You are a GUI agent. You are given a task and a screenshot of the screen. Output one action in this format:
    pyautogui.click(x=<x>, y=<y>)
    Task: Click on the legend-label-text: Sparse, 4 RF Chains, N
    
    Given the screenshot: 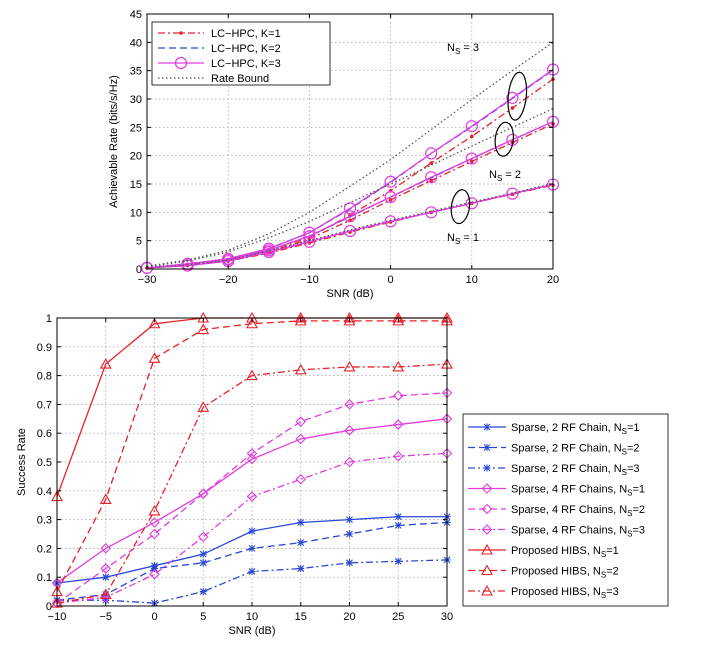 What is the action you would take?
    pyautogui.click(x=569, y=531)
    